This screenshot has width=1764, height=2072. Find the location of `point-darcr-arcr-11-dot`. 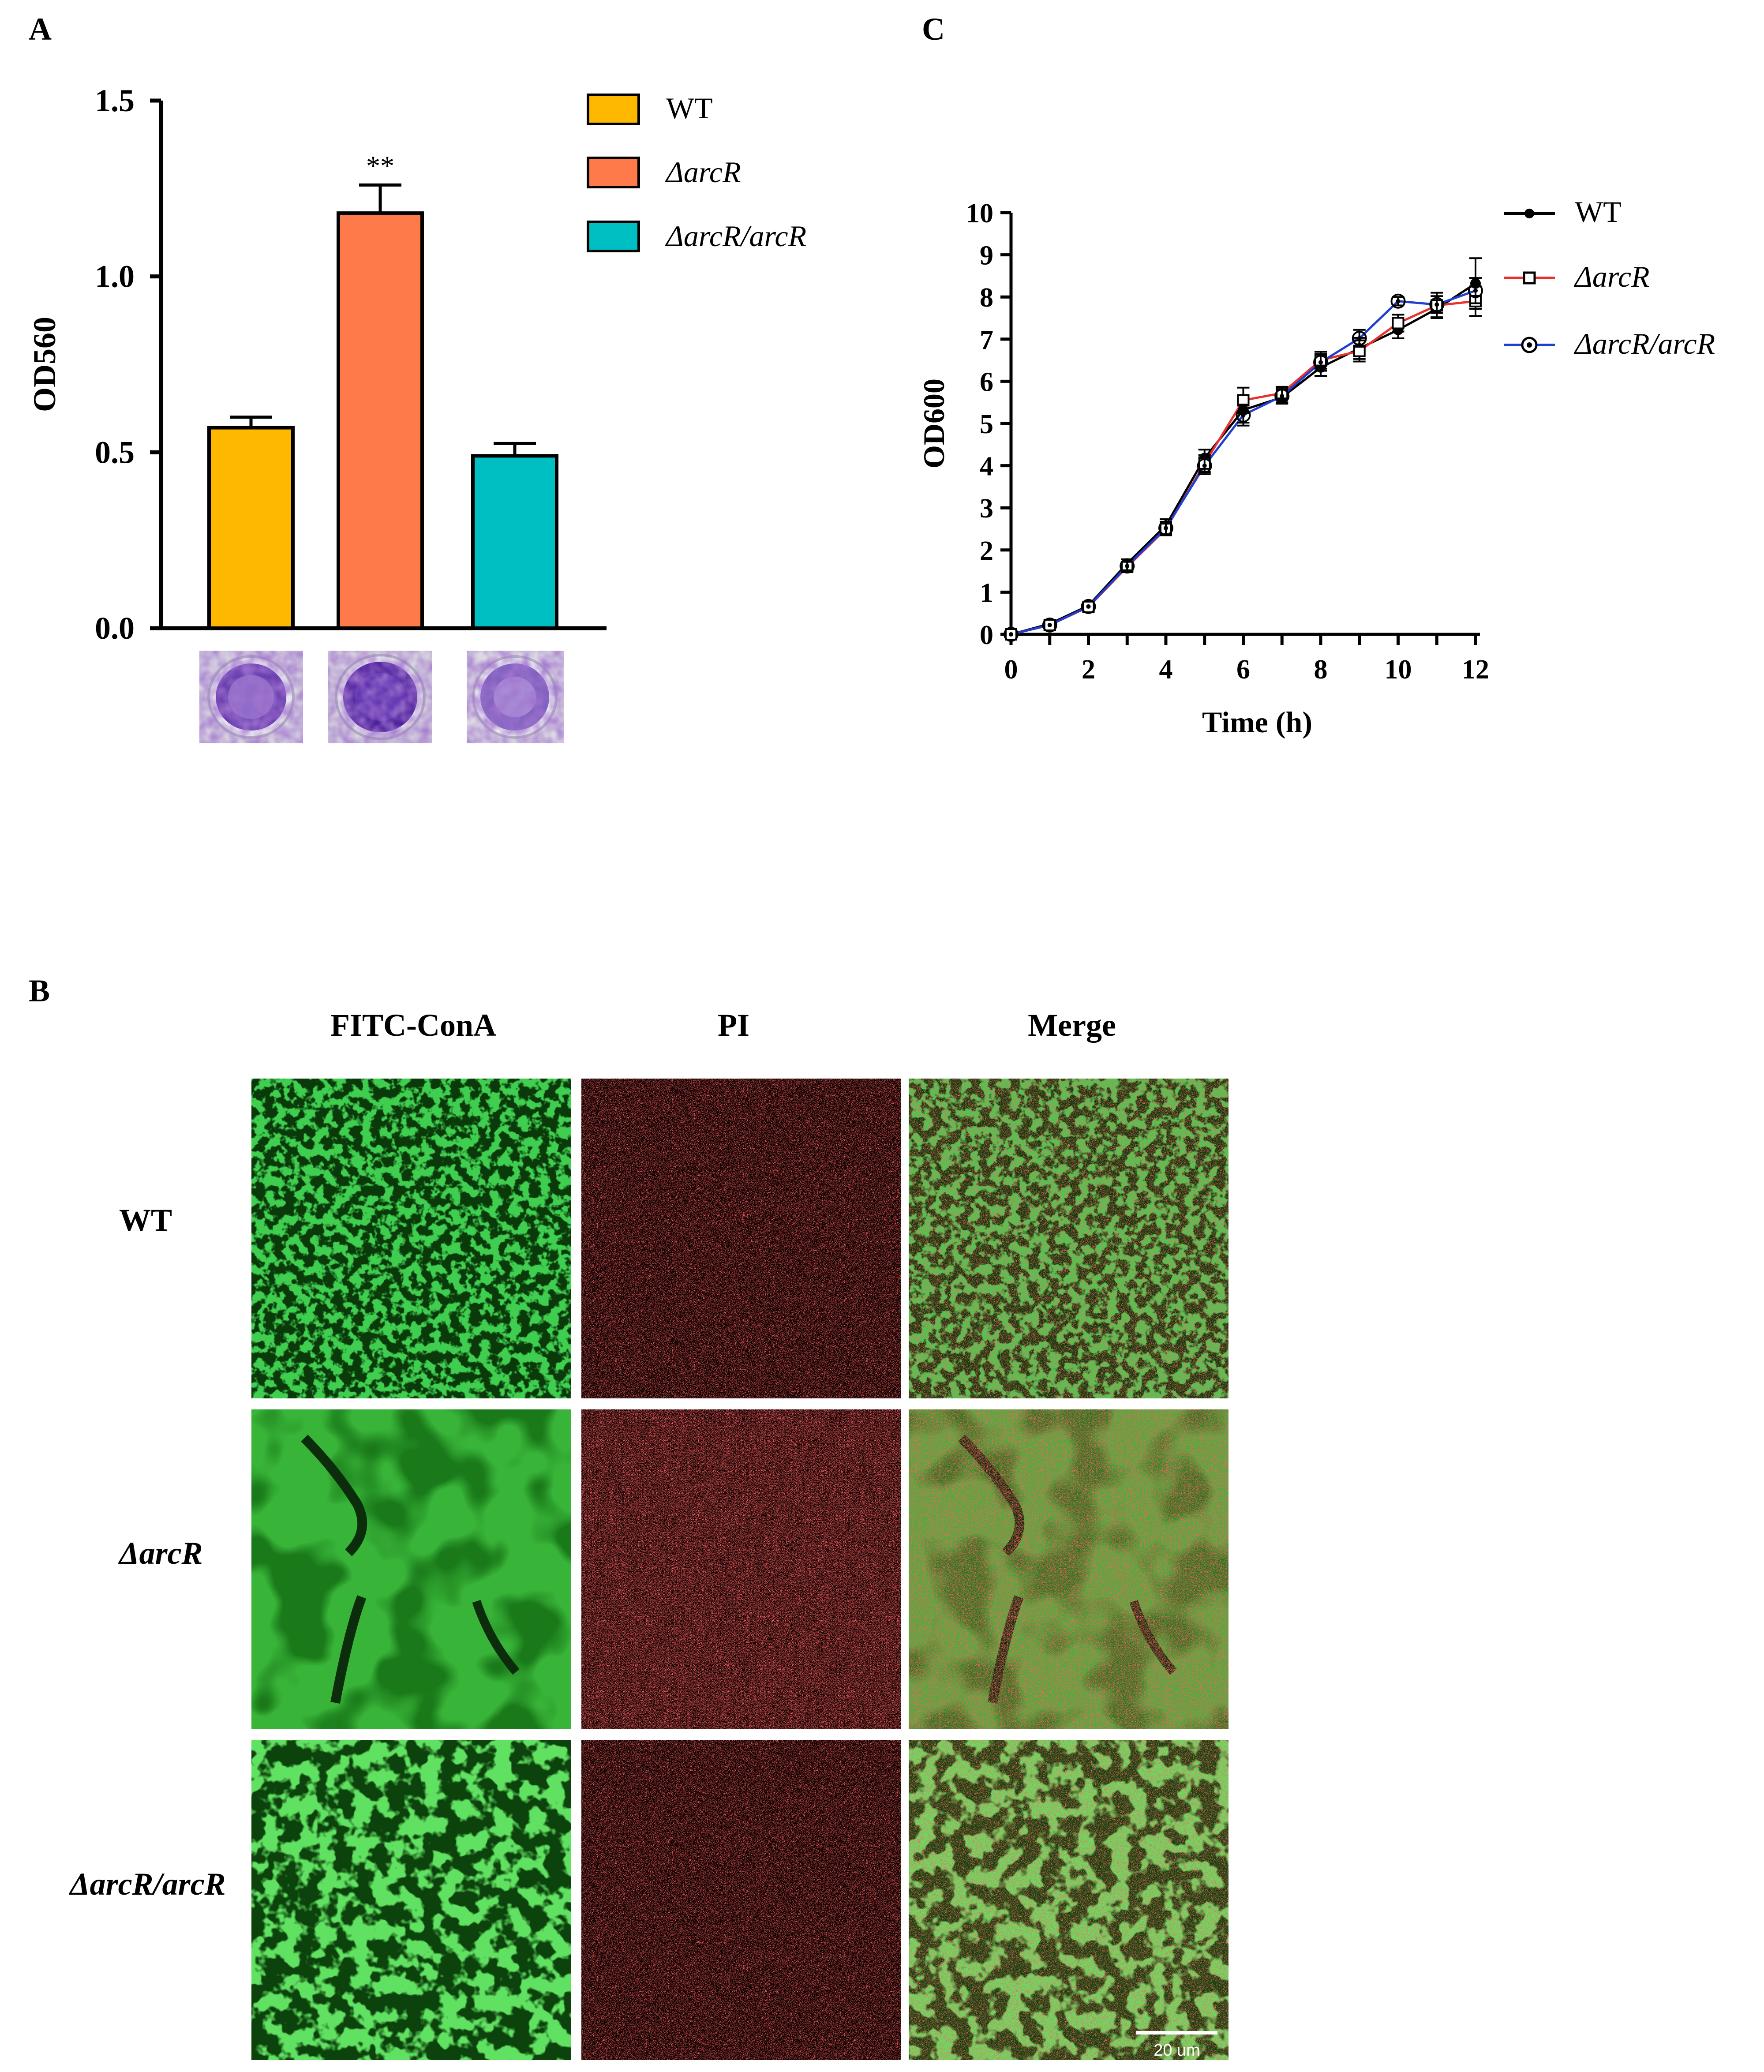

point-darcr-arcr-11-dot is located at coordinates (1437, 305).